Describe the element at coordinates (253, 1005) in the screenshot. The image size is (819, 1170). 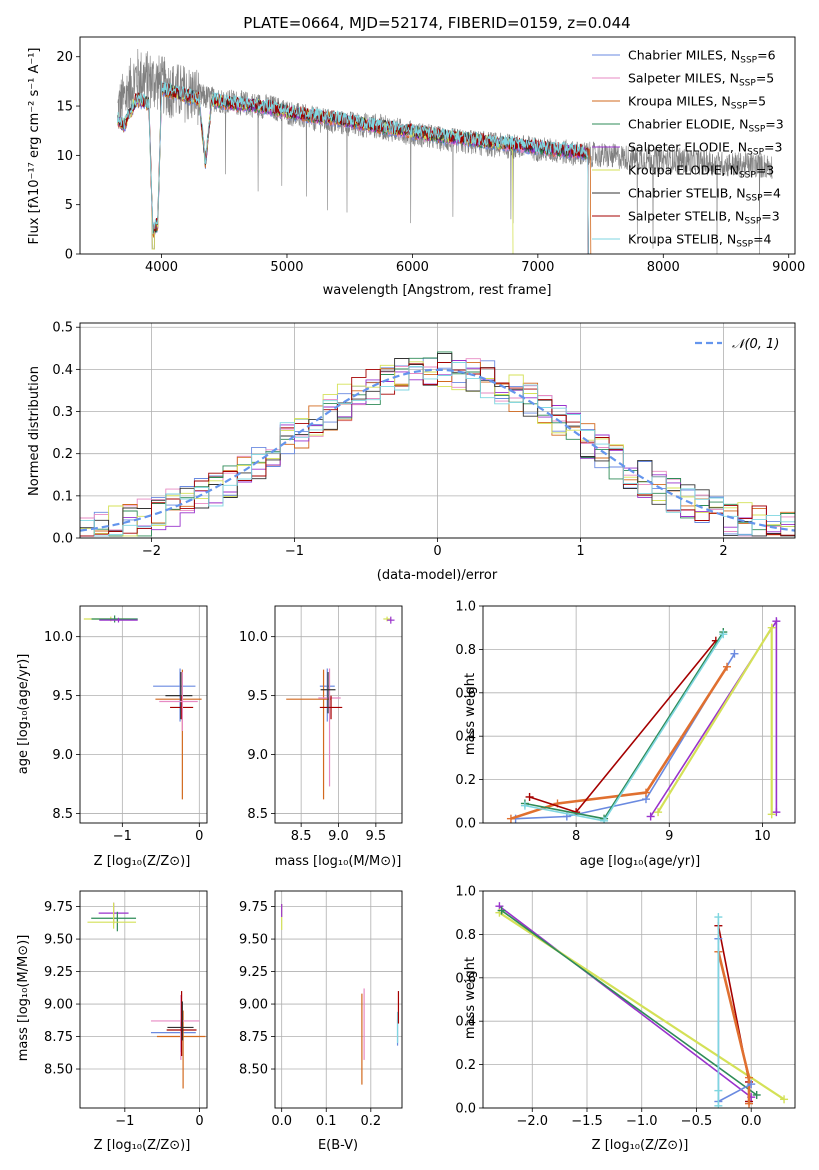
I see `mass-ebv-ytick-label: 9.00` at that location.